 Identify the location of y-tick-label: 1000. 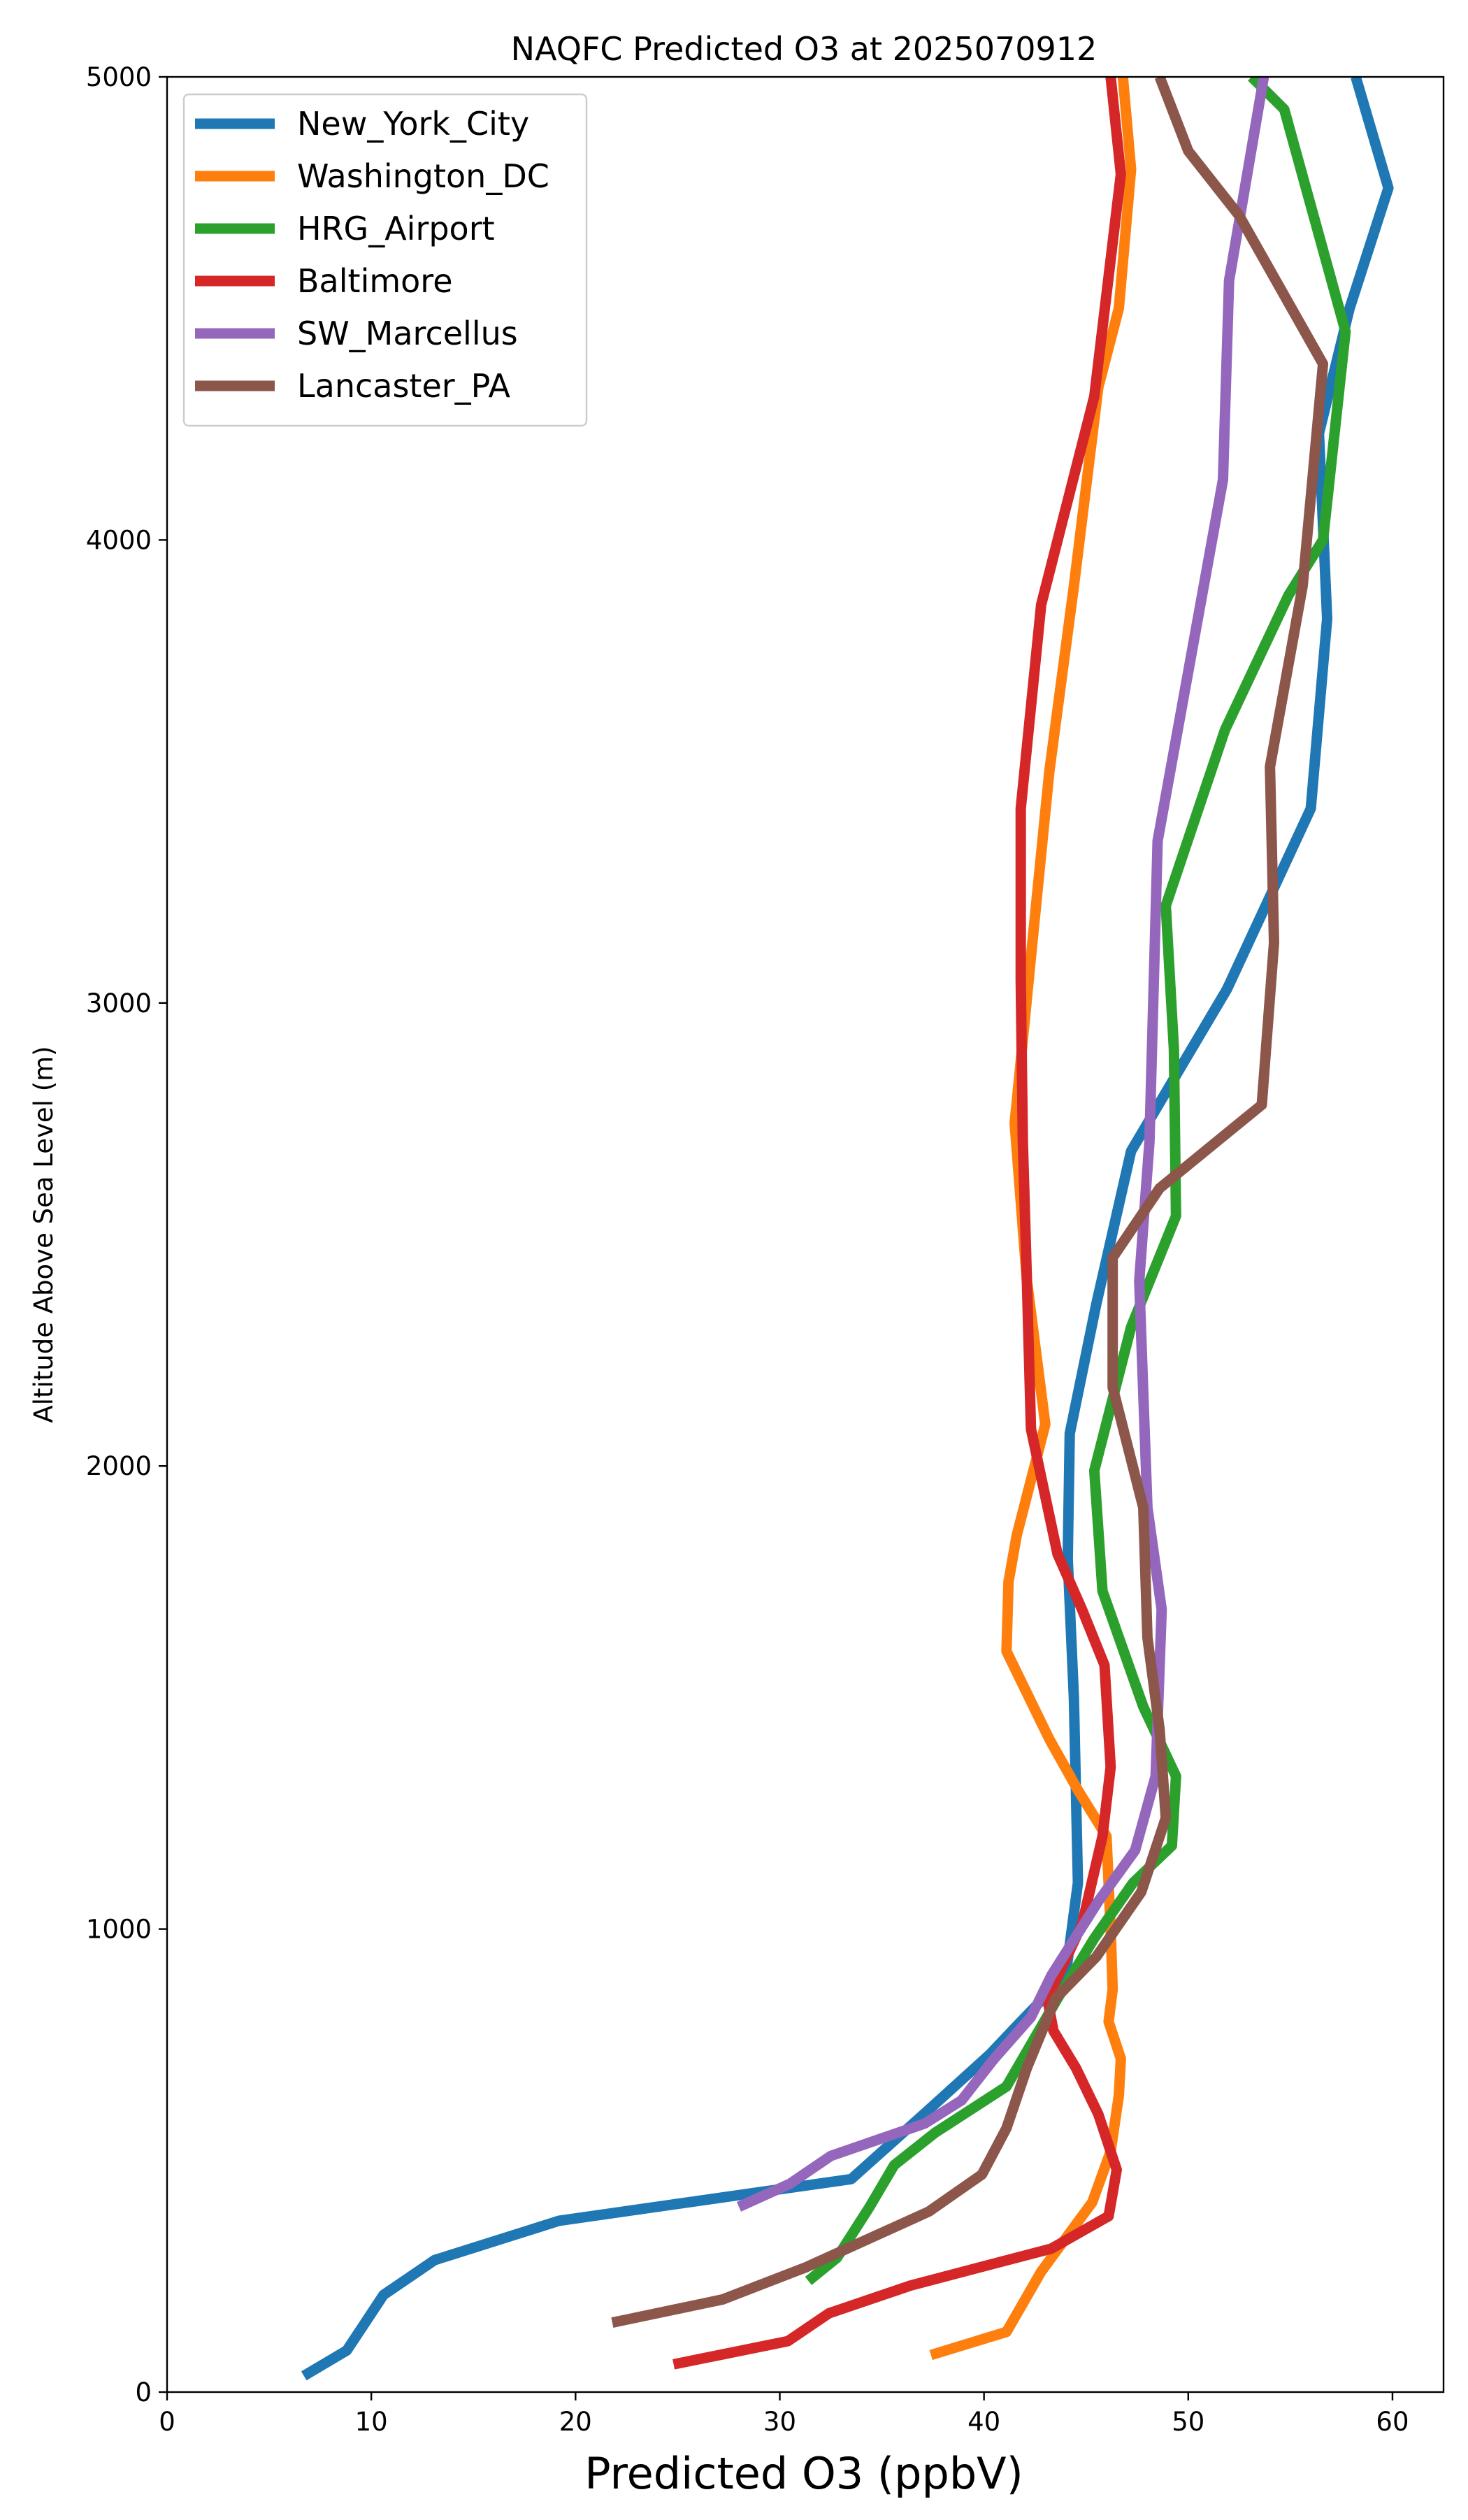
(119, 1930).